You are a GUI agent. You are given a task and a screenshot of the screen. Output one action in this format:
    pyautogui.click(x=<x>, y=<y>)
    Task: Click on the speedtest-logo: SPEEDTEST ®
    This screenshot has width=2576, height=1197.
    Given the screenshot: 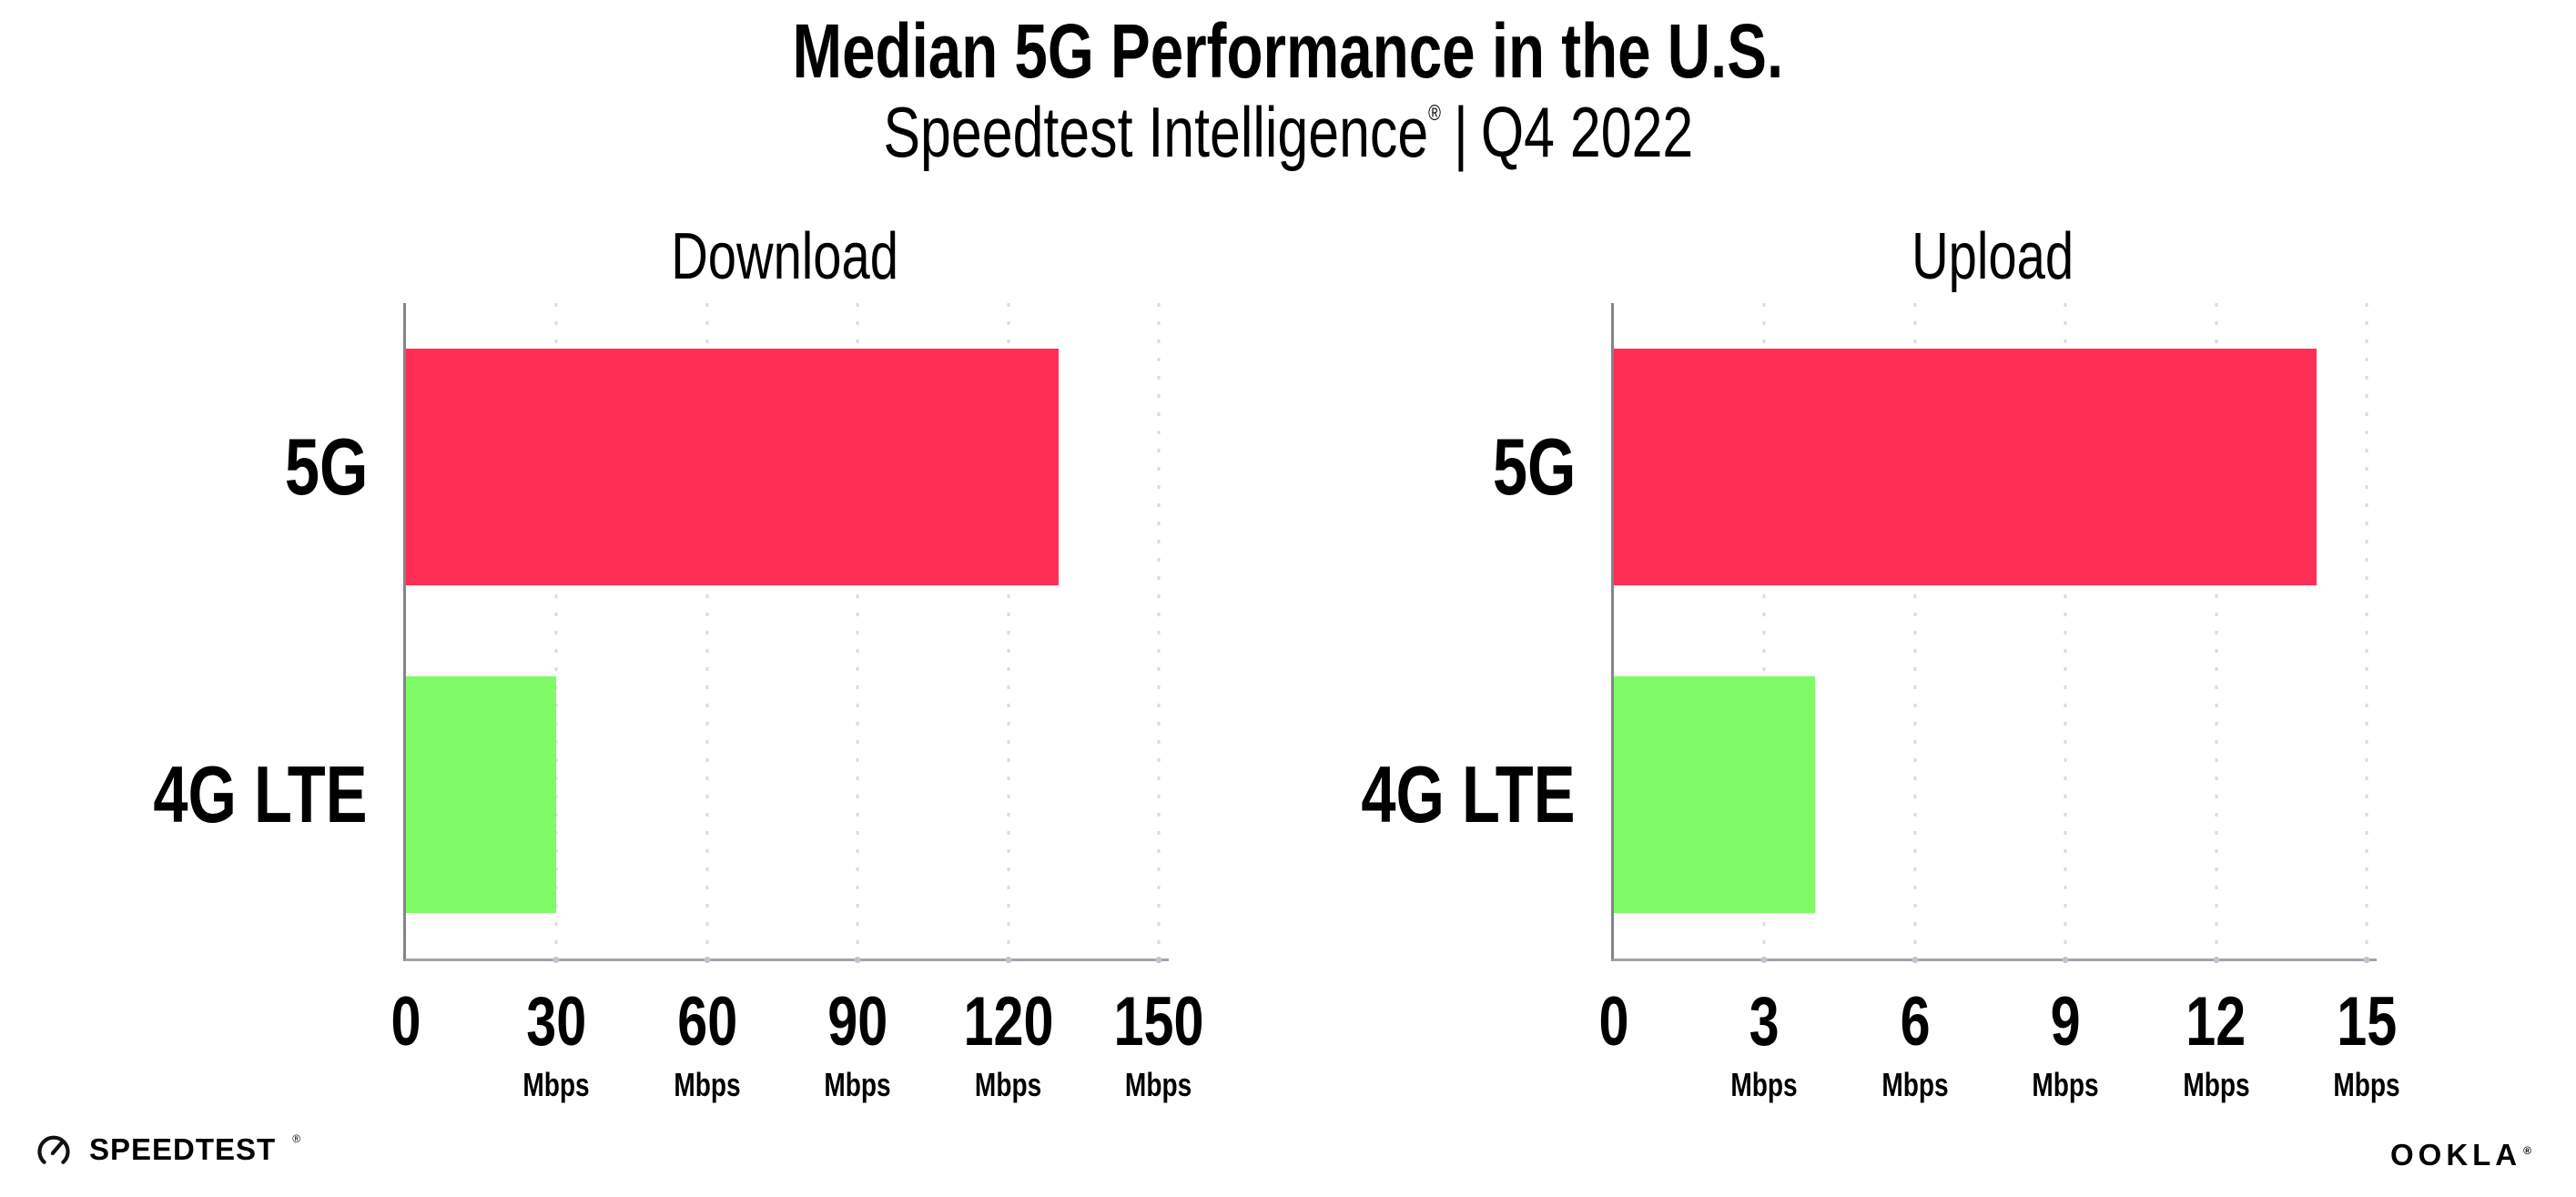 What is the action you would take?
    pyautogui.click(x=166, y=1150)
    